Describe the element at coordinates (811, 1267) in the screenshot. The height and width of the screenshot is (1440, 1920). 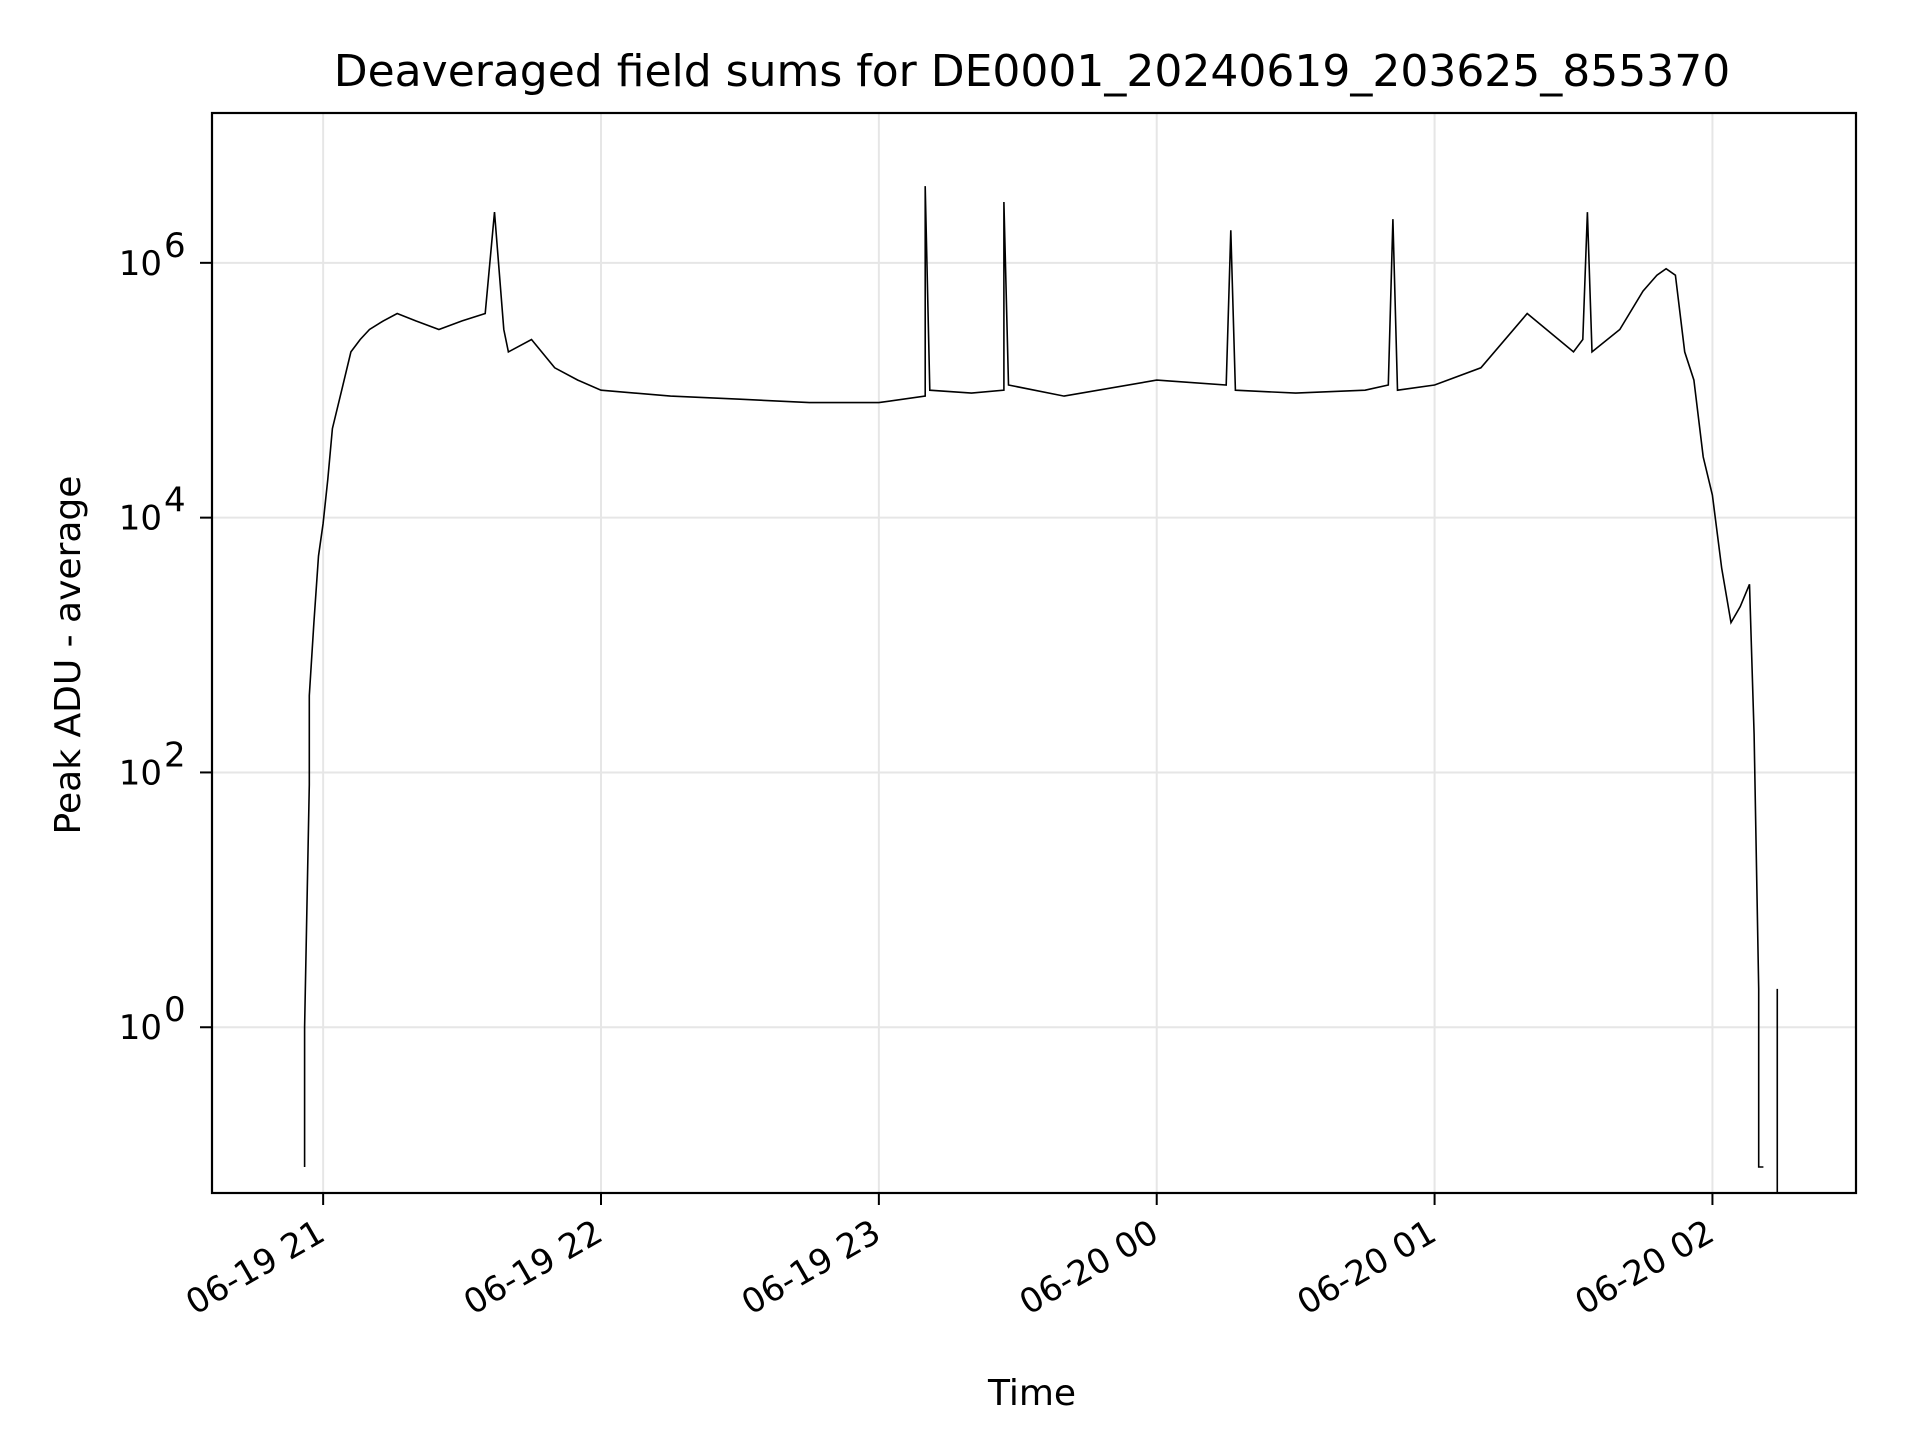
I see `x-tick-label: 06-19 23` at that location.